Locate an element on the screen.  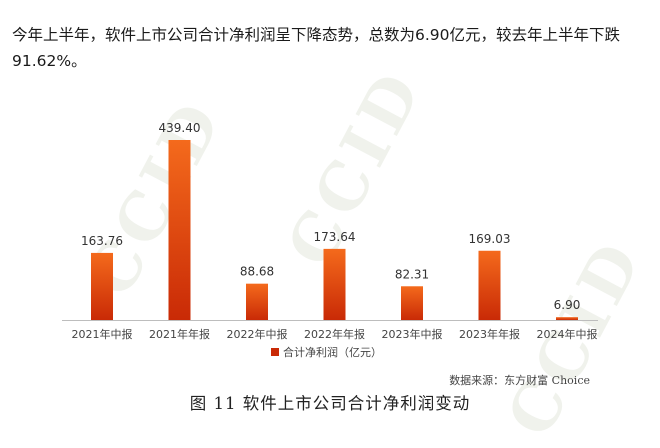
bar-2022年中报 is located at coordinates (257, 301).